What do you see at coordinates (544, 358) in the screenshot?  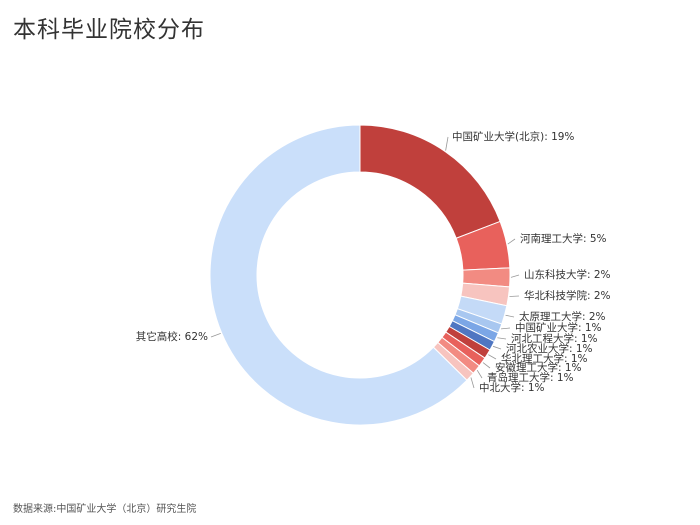 I see `slice-label-9: 华北理工大学: 1%` at bounding box center [544, 358].